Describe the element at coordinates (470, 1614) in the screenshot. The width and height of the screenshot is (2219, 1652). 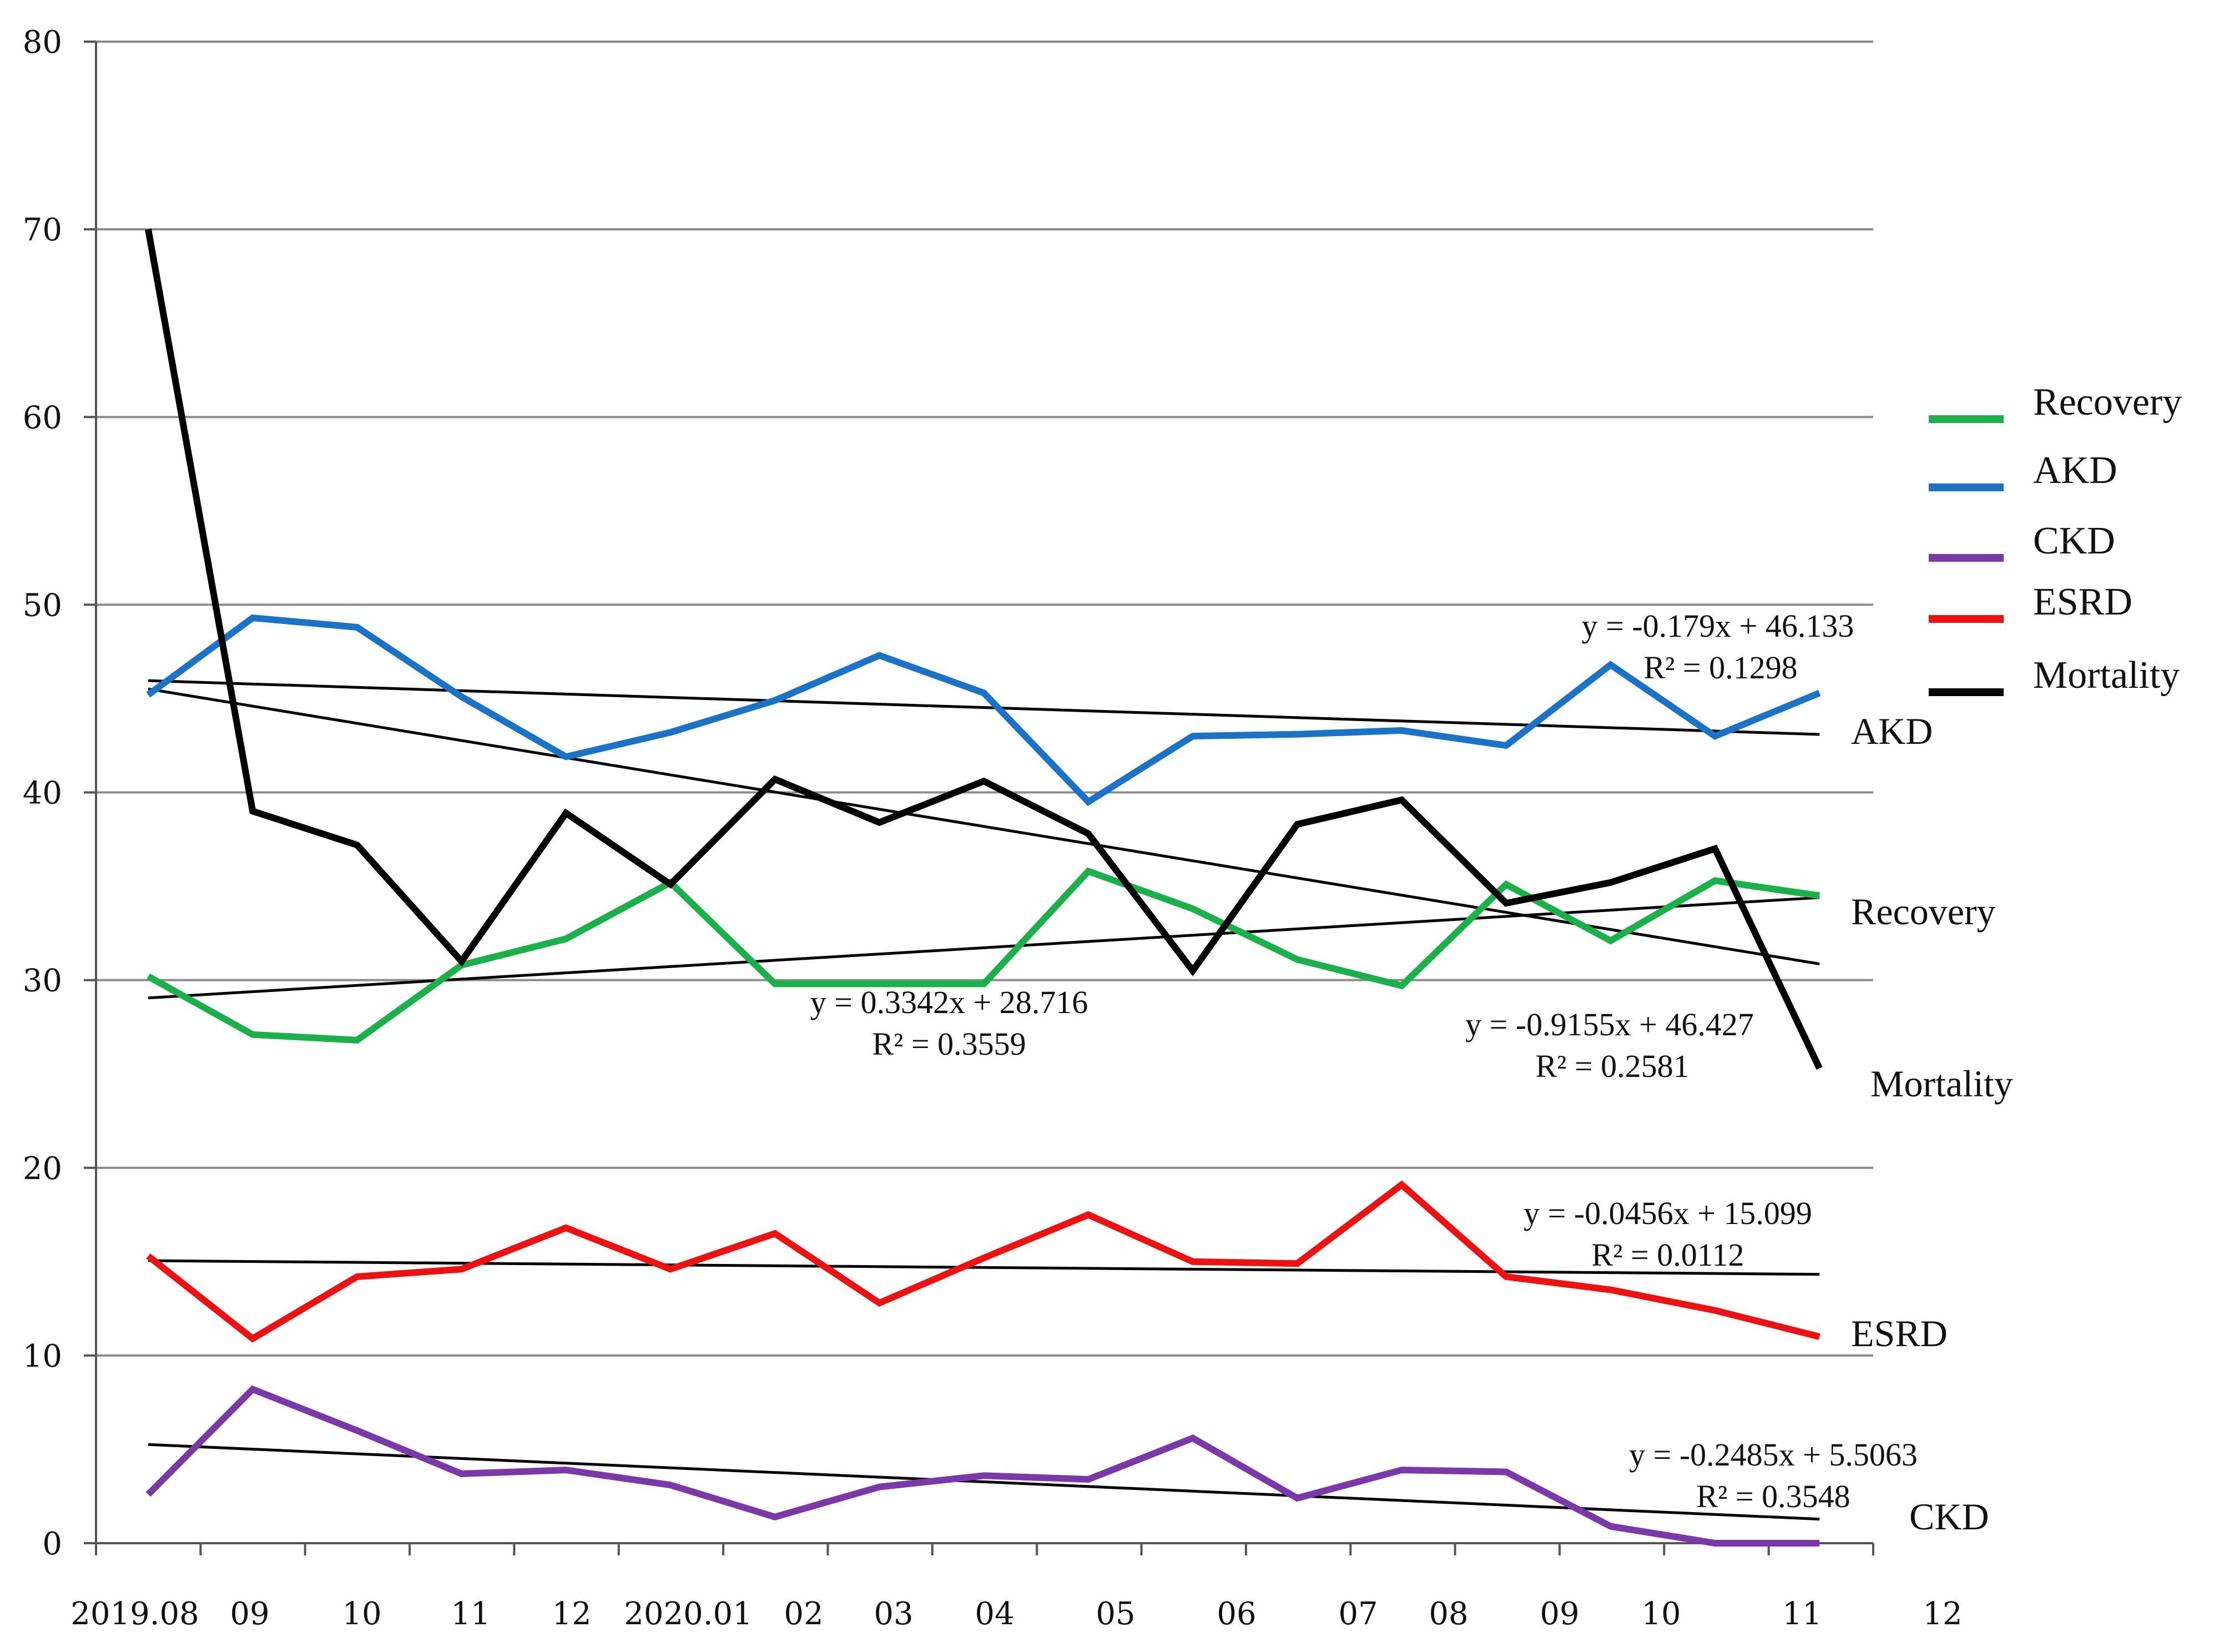
I see `x-tick-label-3: 11` at that location.